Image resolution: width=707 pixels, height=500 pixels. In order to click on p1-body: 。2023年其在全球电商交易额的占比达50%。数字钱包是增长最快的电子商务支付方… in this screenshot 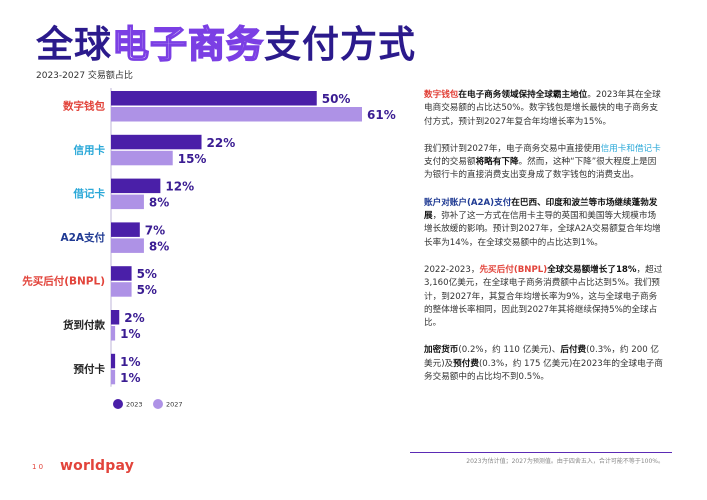, I will do `click(542, 108)`.